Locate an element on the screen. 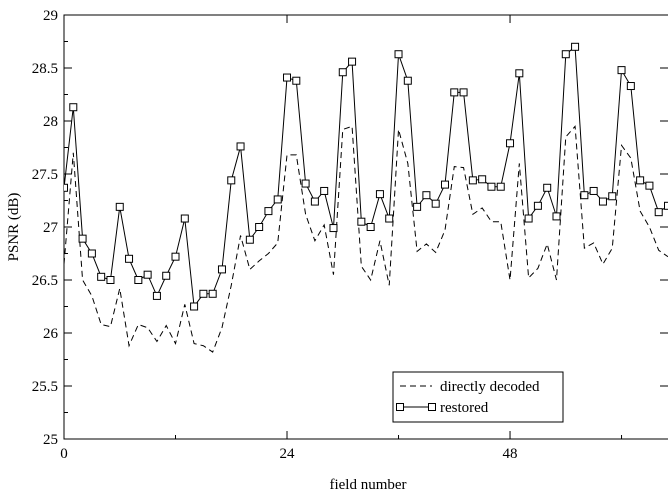 Image resolution: width=668 pixels, height=495 pixels. y-tick-label: 26.5 is located at coordinates (45, 281).